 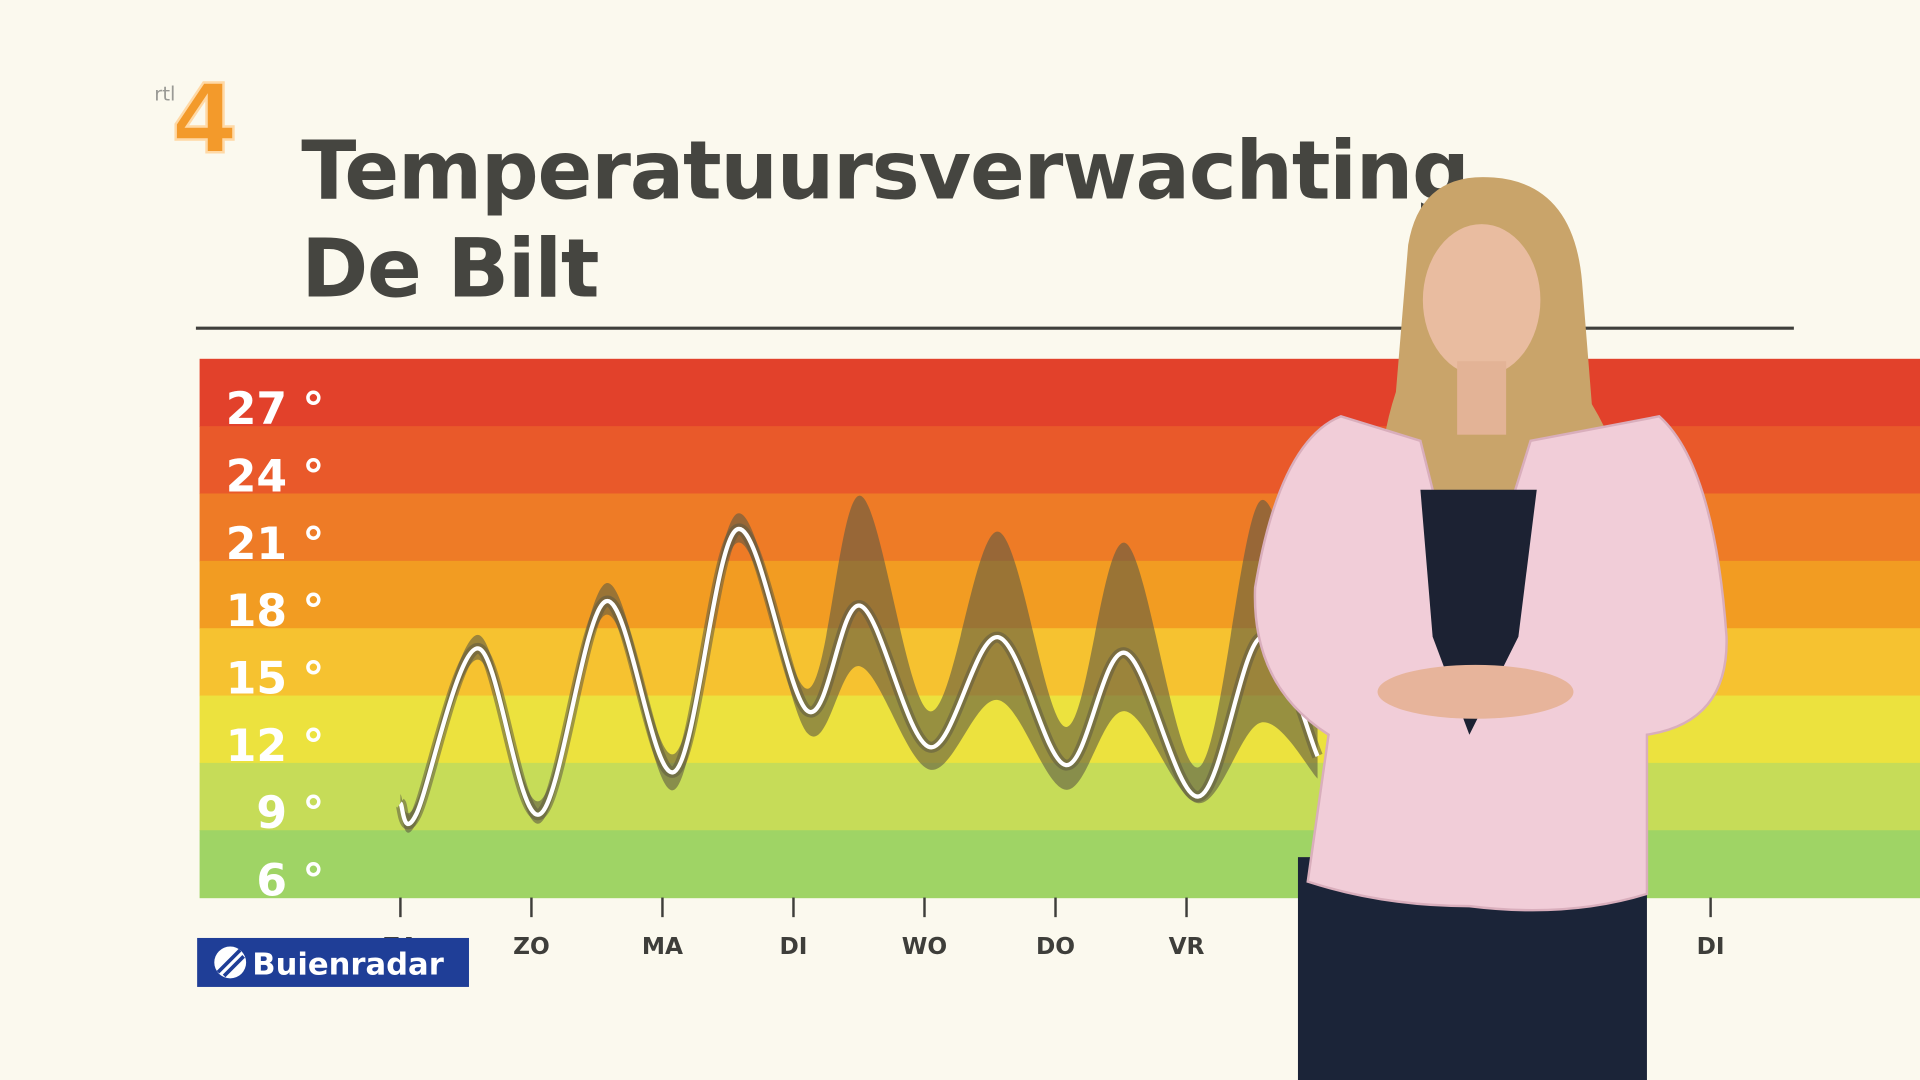 I want to click on x-tick-label: DO, so click(x=1055, y=946).